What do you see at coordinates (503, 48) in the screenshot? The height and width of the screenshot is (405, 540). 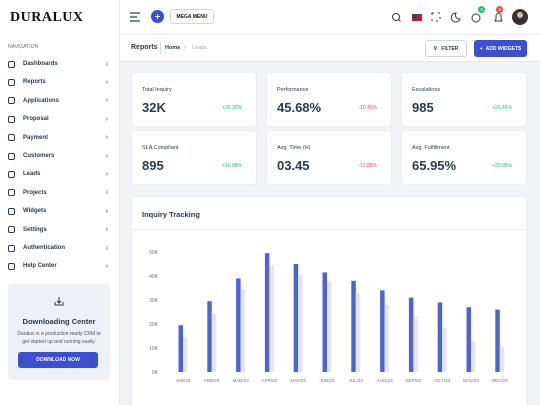 I see `add-widgets-label: ADD WIDGETS` at bounding box center [503, 48].